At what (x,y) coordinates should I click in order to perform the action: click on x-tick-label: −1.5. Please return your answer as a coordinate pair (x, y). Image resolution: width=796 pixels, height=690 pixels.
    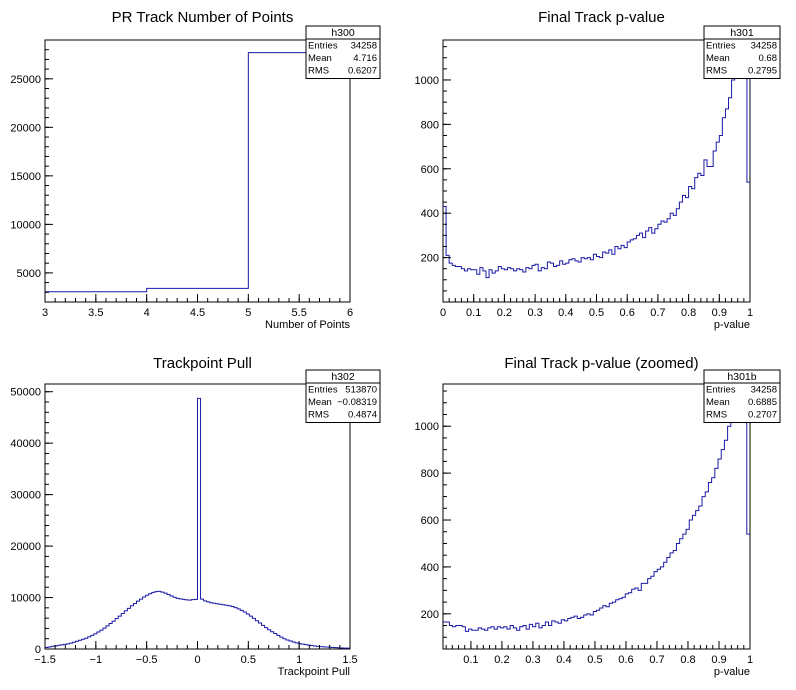
    Looking at the image, I should click on (45, 660).